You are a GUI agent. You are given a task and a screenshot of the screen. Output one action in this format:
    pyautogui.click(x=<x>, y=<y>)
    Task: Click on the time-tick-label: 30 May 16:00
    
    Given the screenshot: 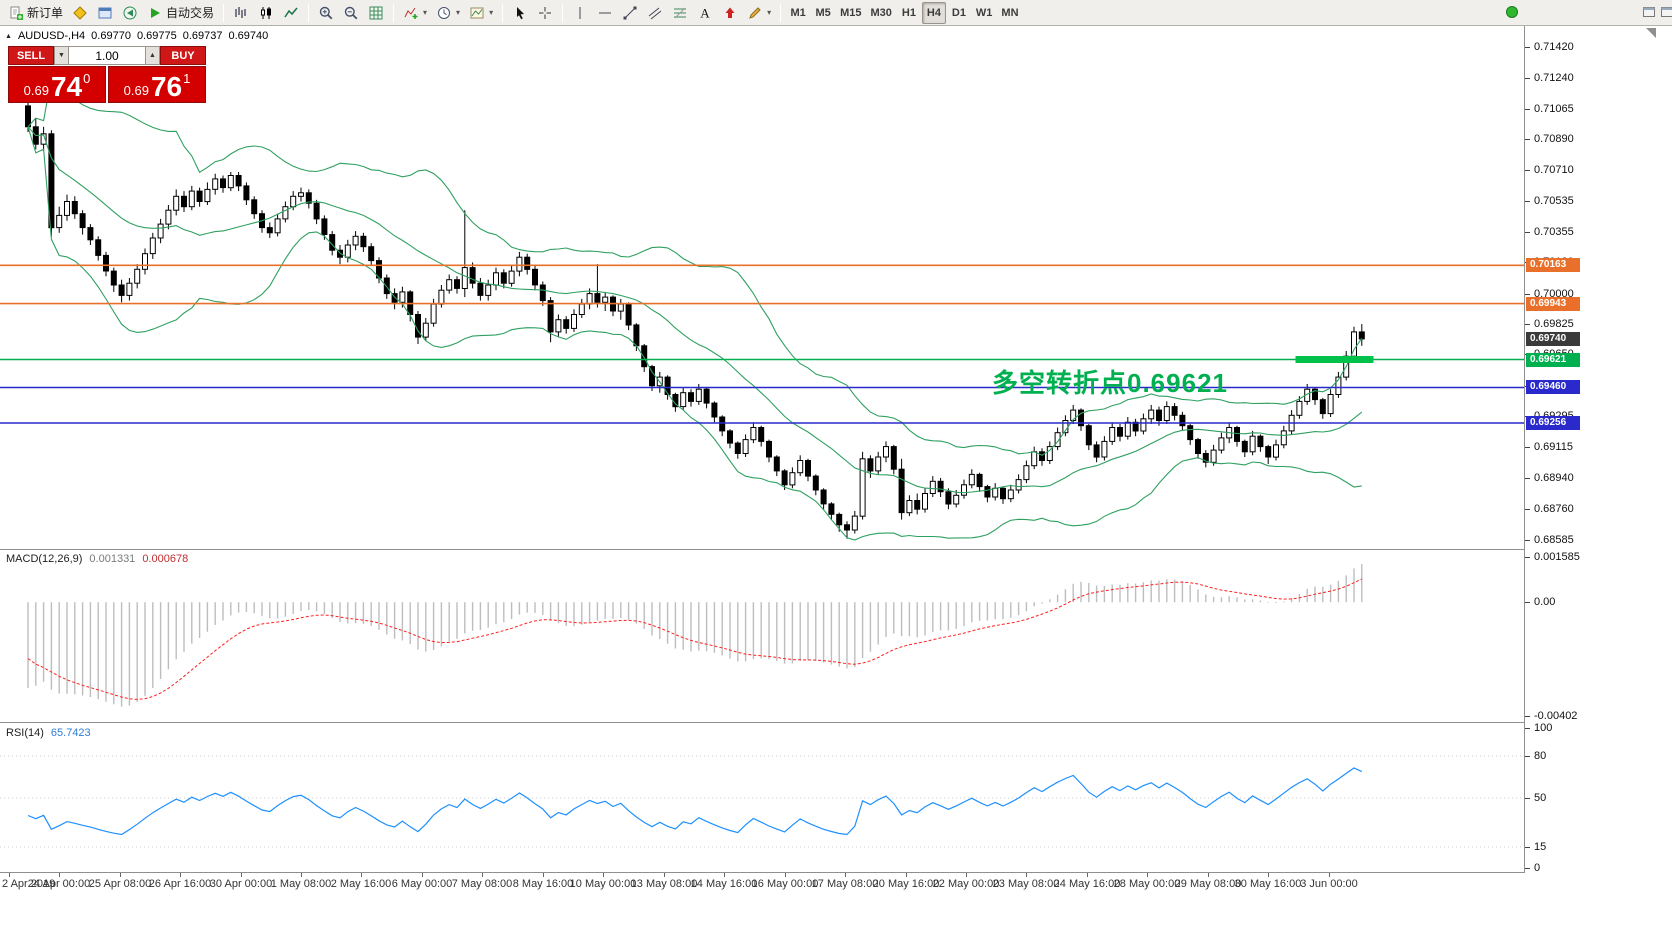 What is the action you would take?
    pyautogui.click(x=1268, y=884)
    